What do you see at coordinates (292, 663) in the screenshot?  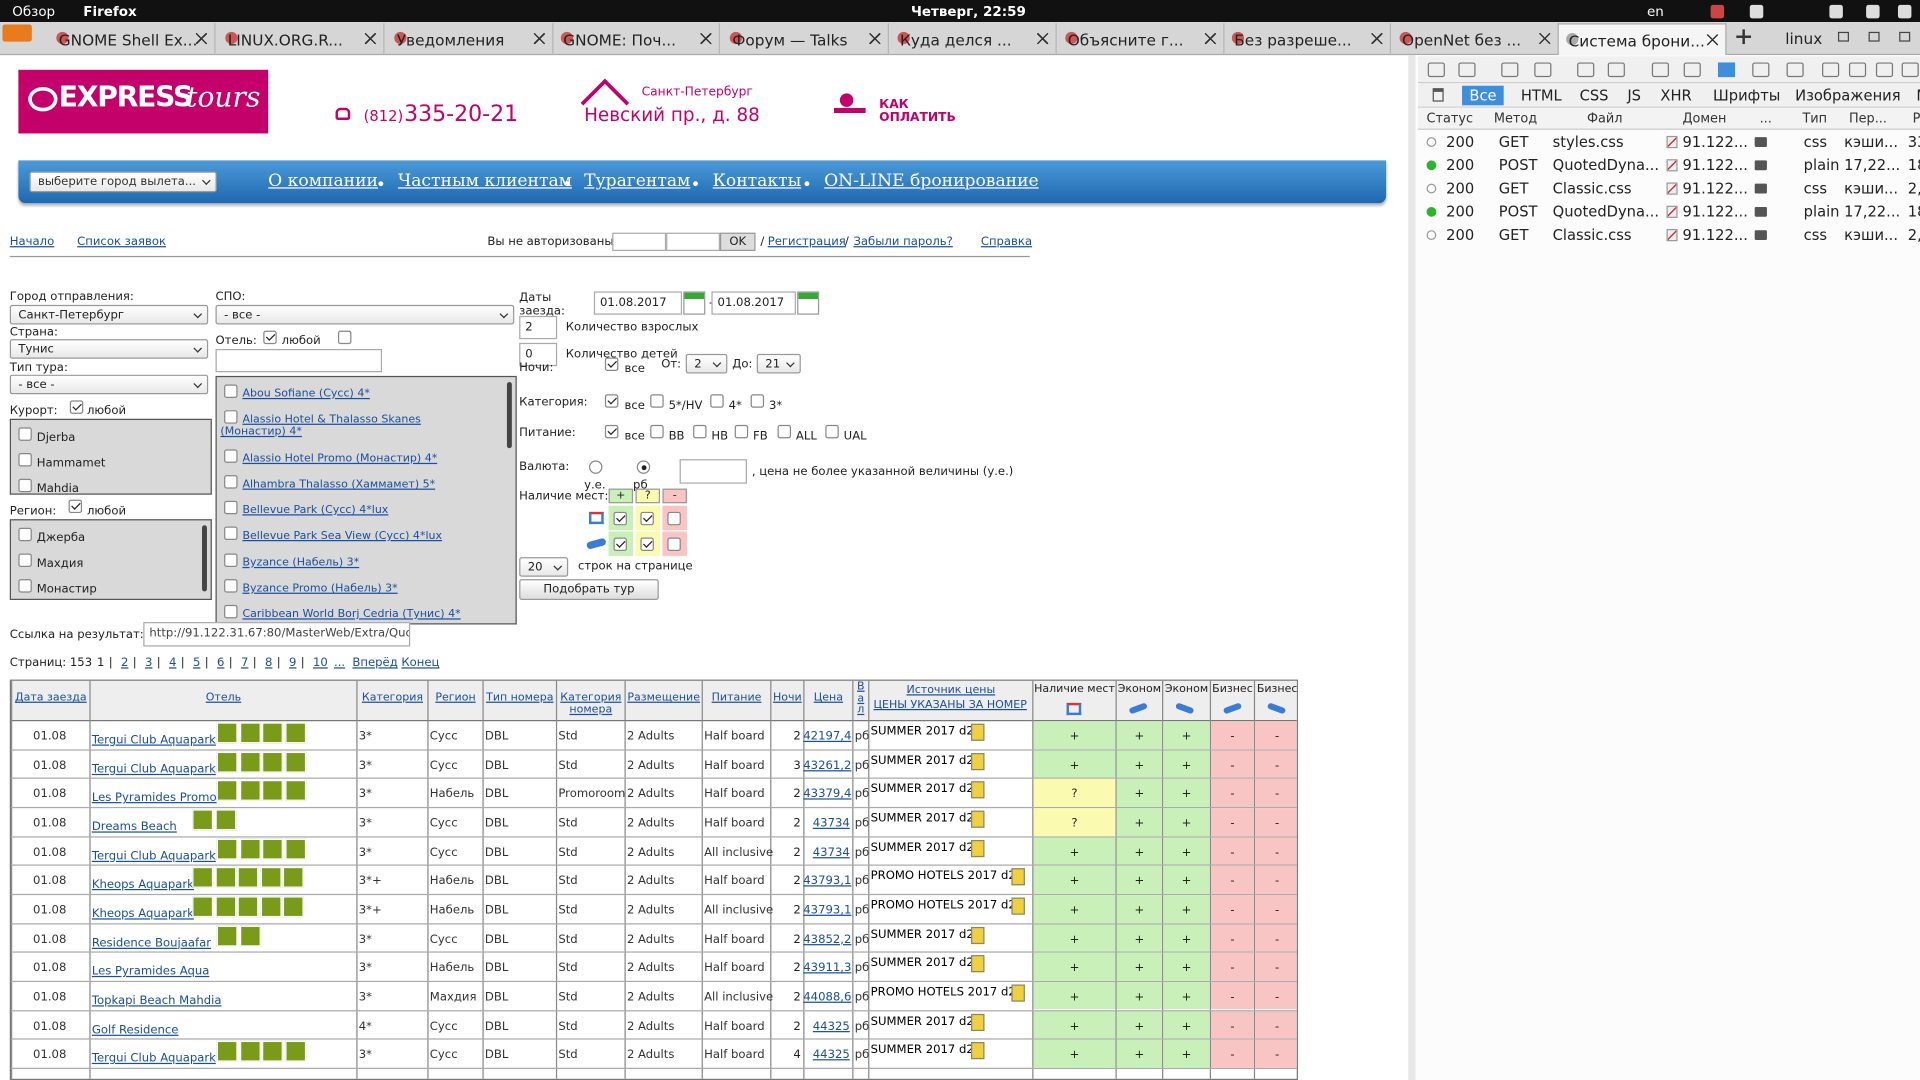 I see `page-link: 9` at bounding box center [292, 663].